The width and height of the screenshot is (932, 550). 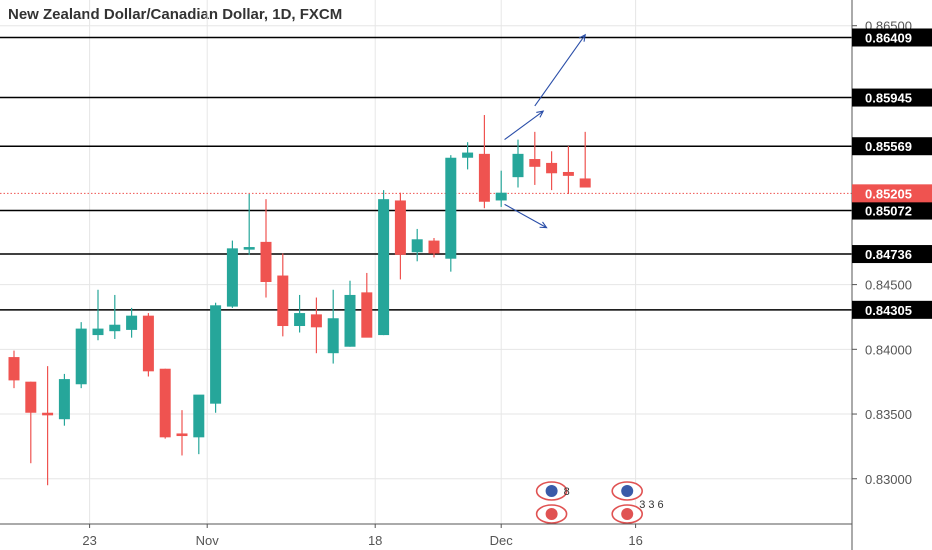 What do you see at coordinates (89, 540) in the screenshot?
I see `x-tick-label: 23` at bounding box center [89, 540].